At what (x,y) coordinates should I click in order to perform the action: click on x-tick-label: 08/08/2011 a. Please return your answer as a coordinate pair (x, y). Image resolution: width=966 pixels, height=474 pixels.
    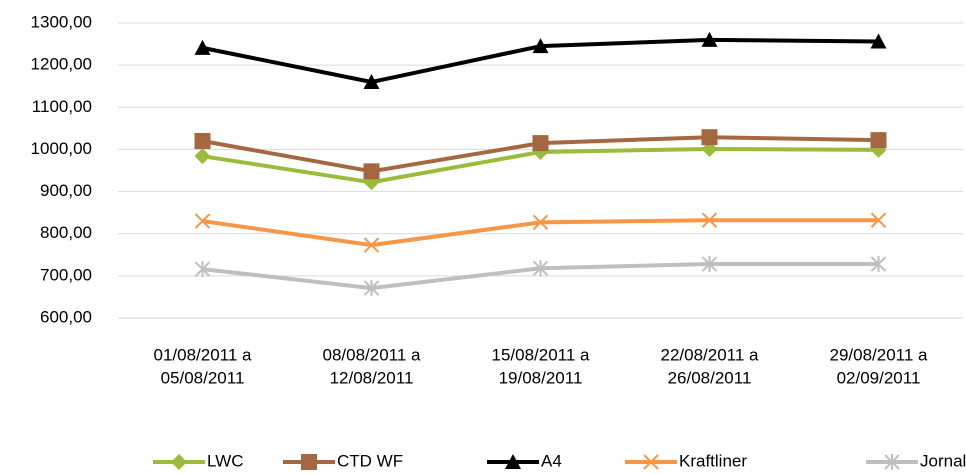
    Looking at the image, I should click on (372, 354).